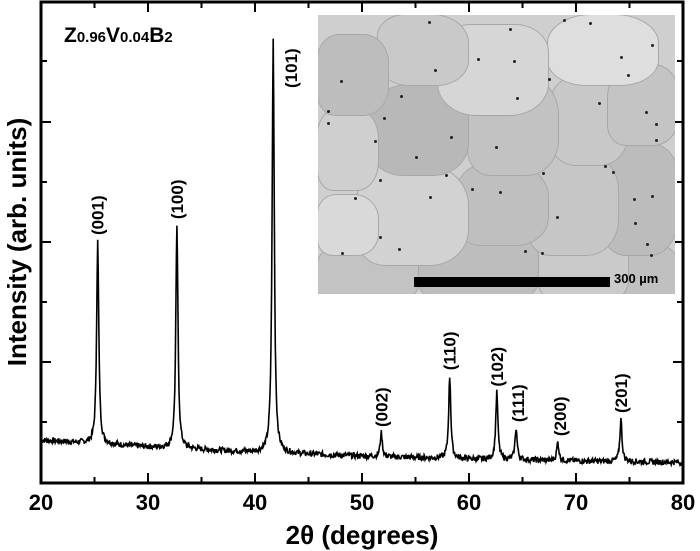 This screenshot has height=551, width=700. What do you see at coordinates (636, 278) in the screenshot?
I see `scale-bar-label: 300 µm` at bounding box center [636, 278].